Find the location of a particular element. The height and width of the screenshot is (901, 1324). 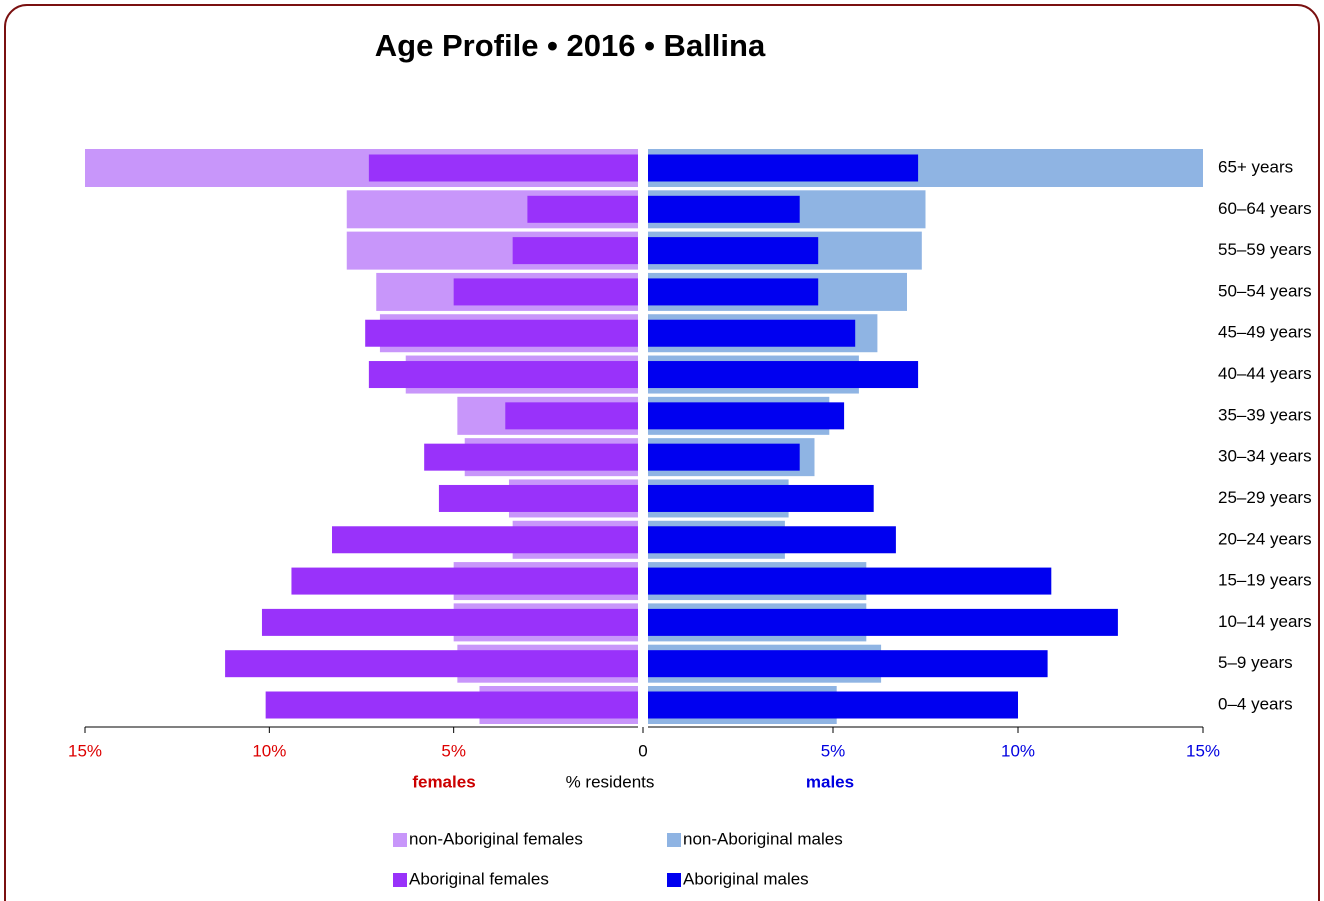

y-tick-label: 65+ years is located at coordinates (1255, 166).